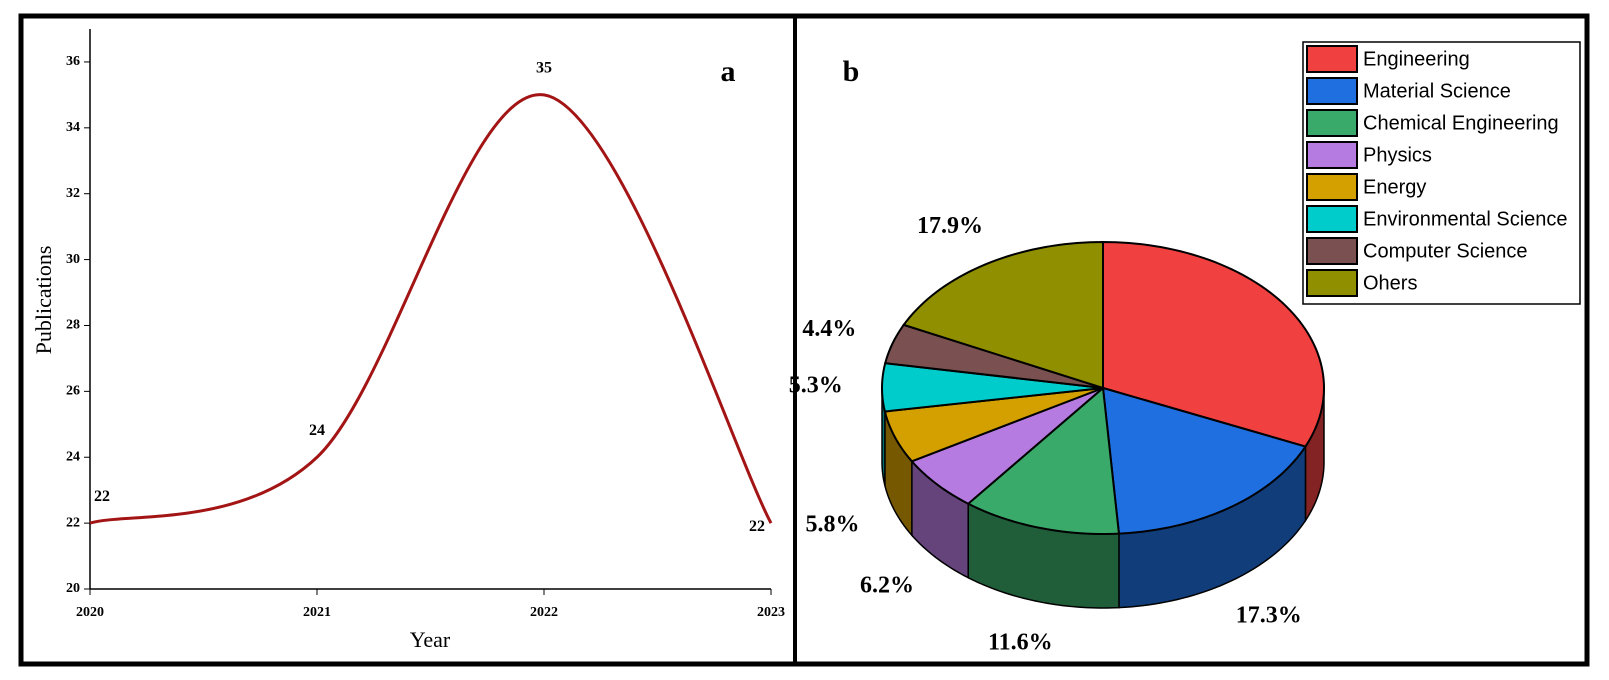  Describe the element at coordinates (317, 430) in the screenshot. I see `data-label: 24` at that location.